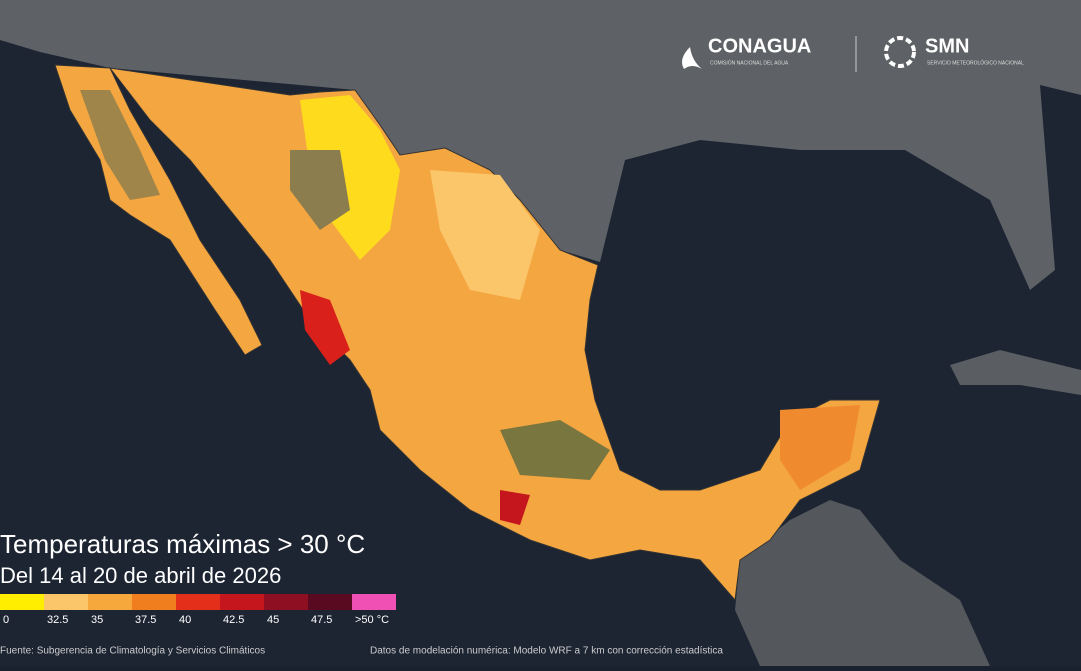 This screenshot has height=671, width=1081. What do you see at coordinates (233, 620) in the screenshot?
I see `legend-label: 42.5` at bounding box center [233, 620].